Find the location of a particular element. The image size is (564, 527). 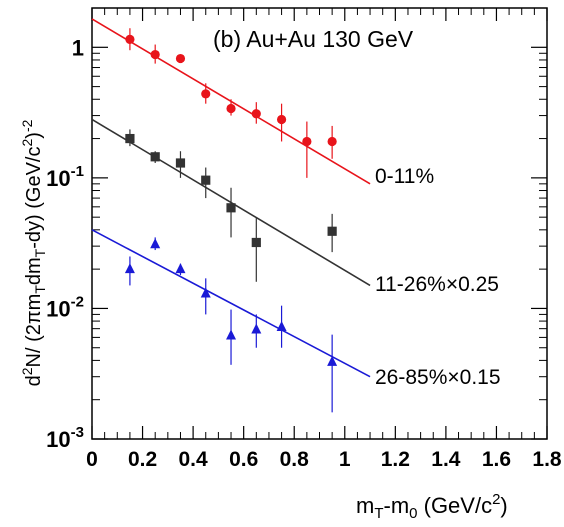

series-labels: 0-11% 11-26%×0.25 26-85%×0.15 is located at coordinates (438, 277).